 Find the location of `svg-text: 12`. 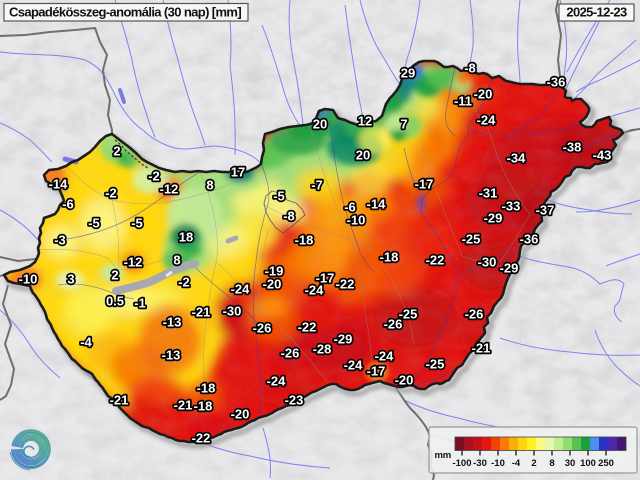

svg-text: 12 is located at coordinates (365, 121).